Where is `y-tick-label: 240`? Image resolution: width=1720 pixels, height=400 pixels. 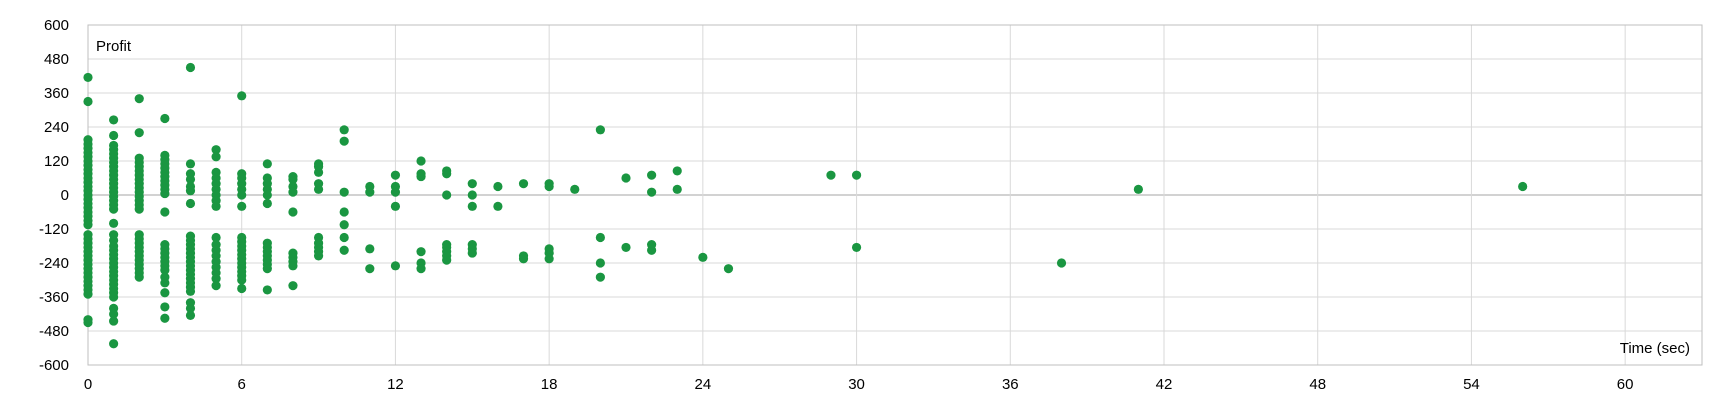 y-tick-label: 240 is located at coordinates (56, 127).